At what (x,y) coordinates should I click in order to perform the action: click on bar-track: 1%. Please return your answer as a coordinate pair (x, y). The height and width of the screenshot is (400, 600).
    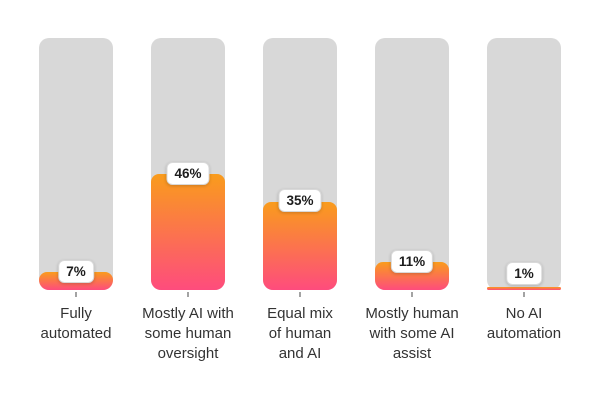
    Looking at the image, I should click on (524, 164).